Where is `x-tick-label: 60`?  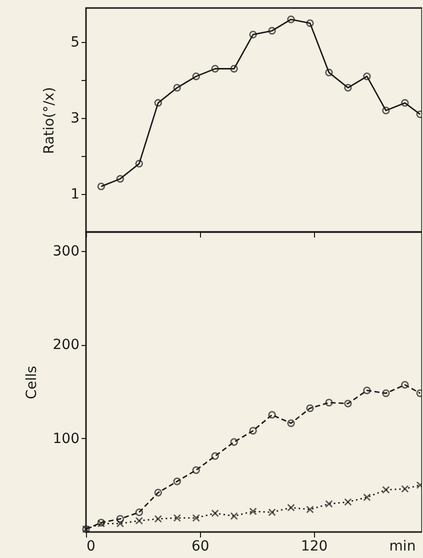 x-tick-label: 60 is located at coordinates (200, 546).